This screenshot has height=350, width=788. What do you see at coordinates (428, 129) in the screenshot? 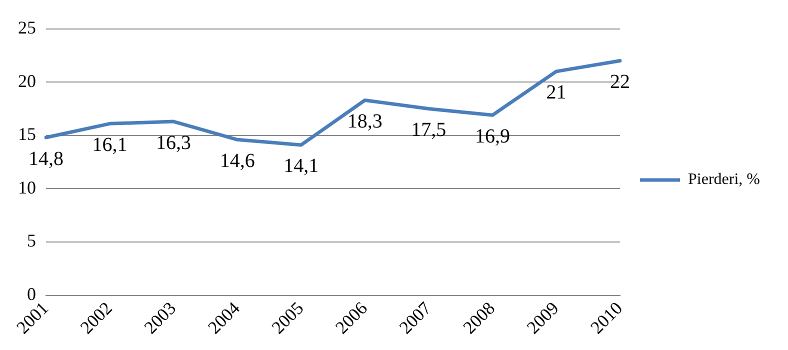
I see `data-label: 17,5` at bounding box center [428, 129].